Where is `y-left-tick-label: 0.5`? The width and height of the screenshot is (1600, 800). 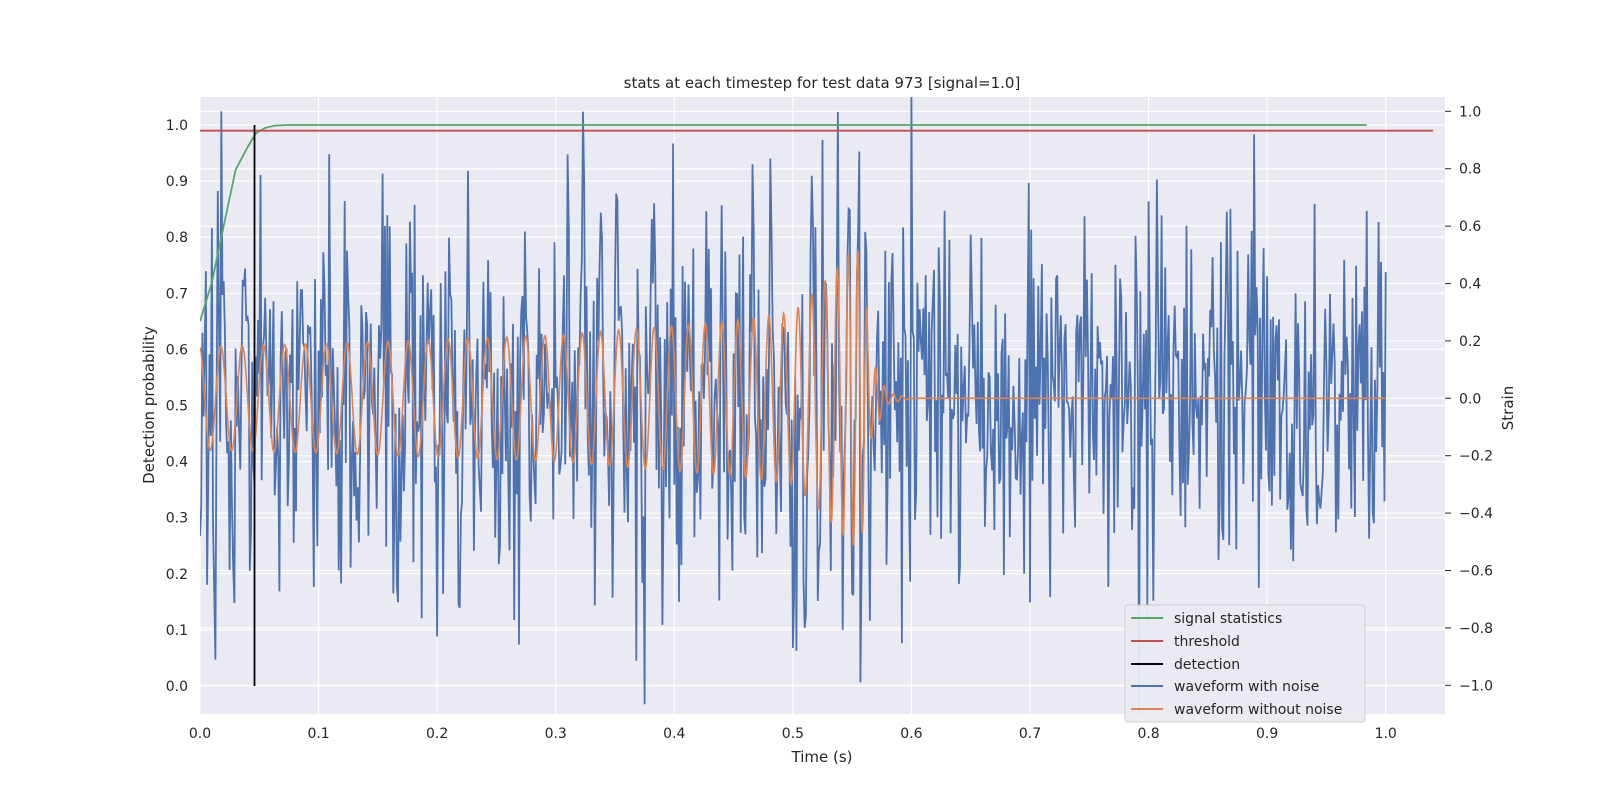 y-left-tick-label: 0.5 is located at coordinates (177, 407).